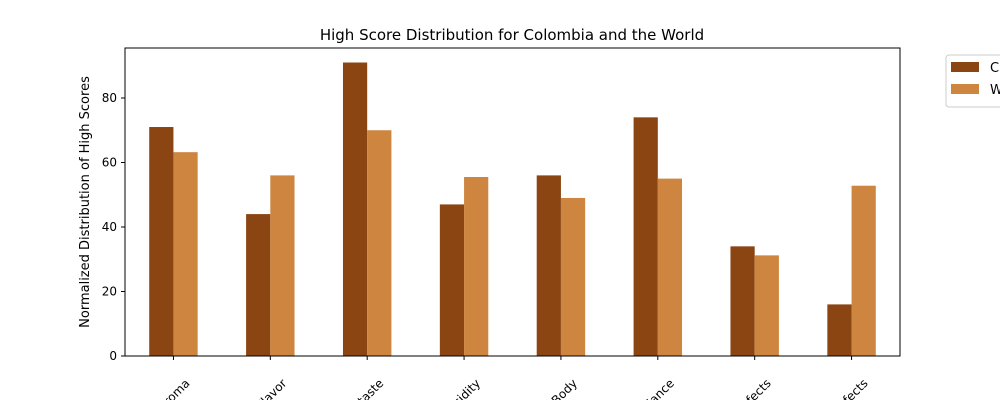 This screenshot has width=1000, height=405. Describe the element at coordinates (109, 162) in the screenshot. I see `y-tick-label: 60` at that location.